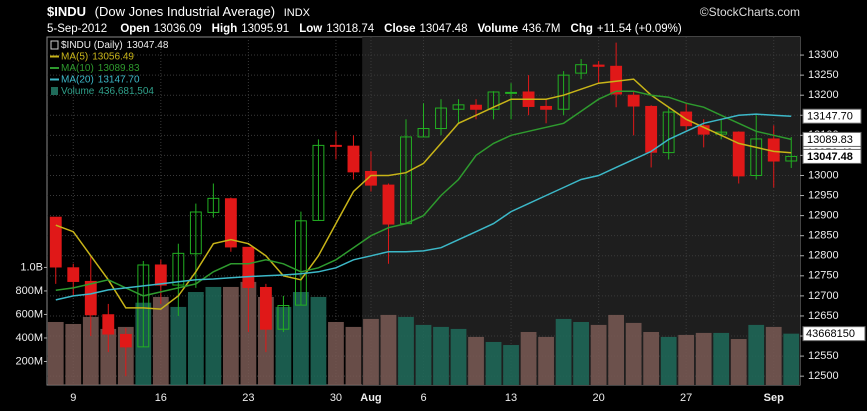 The image size is (867, 411). What do you see at coordinates (774, 398) in the screenshot?
I see `x-tick-label: Sep` at bounding box center [774, 398].